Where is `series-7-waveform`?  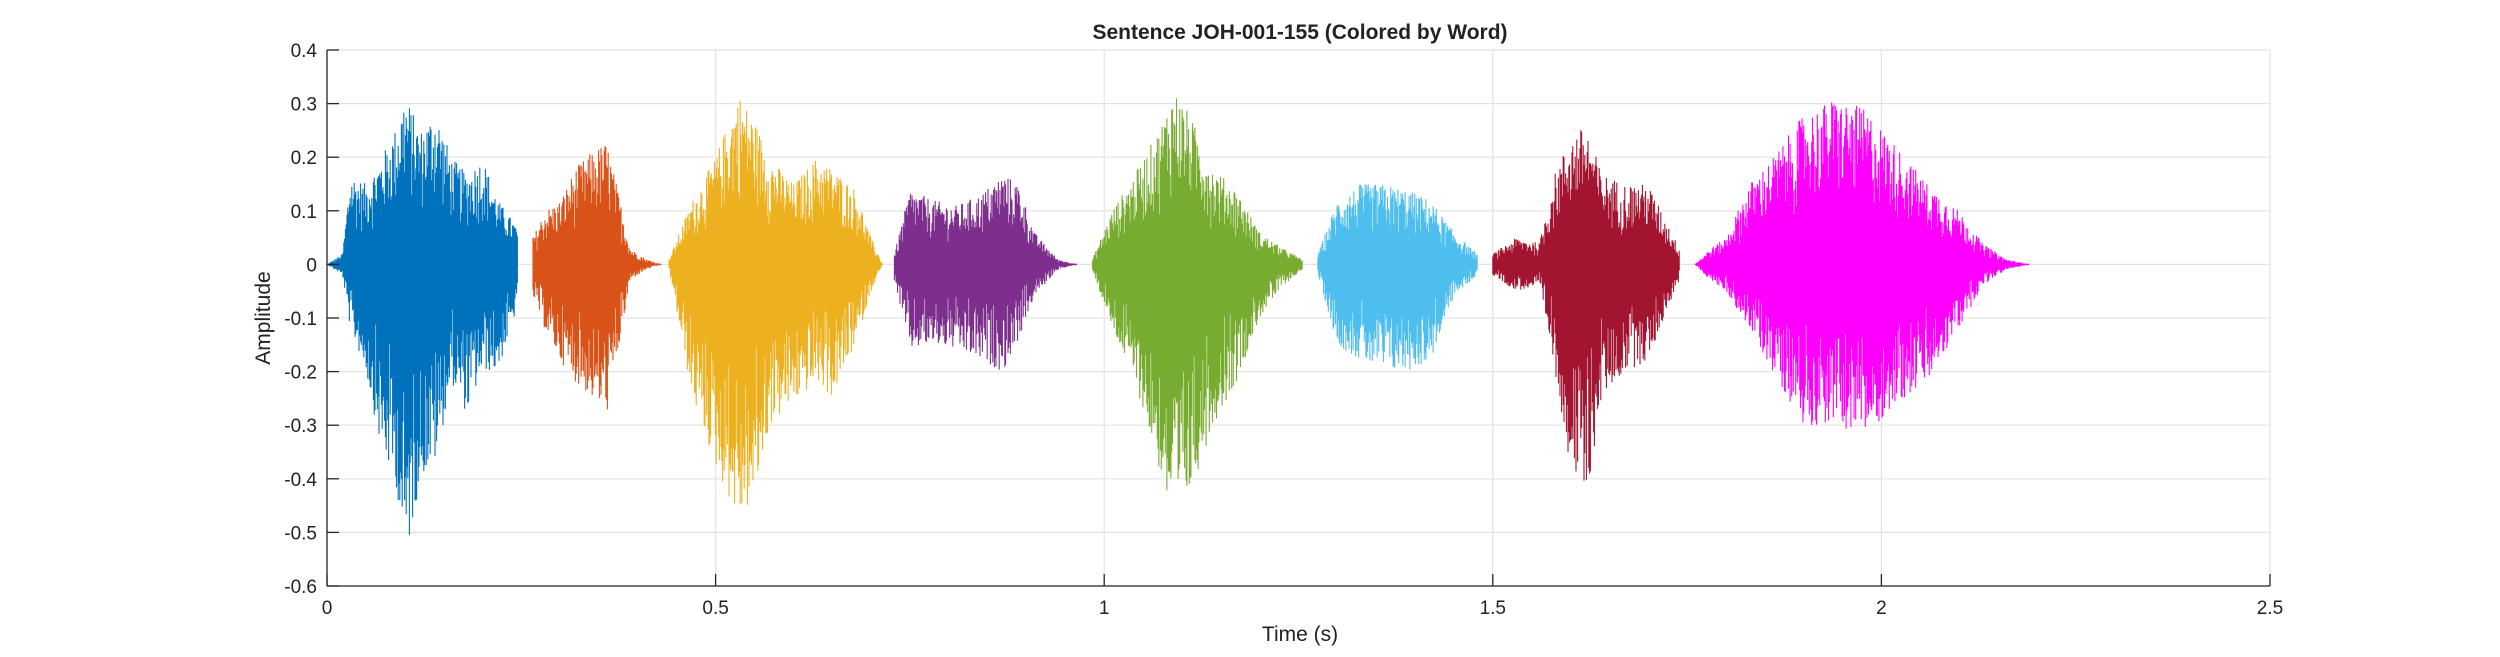
series-7-waveform is located at coordinates (1586, 305).